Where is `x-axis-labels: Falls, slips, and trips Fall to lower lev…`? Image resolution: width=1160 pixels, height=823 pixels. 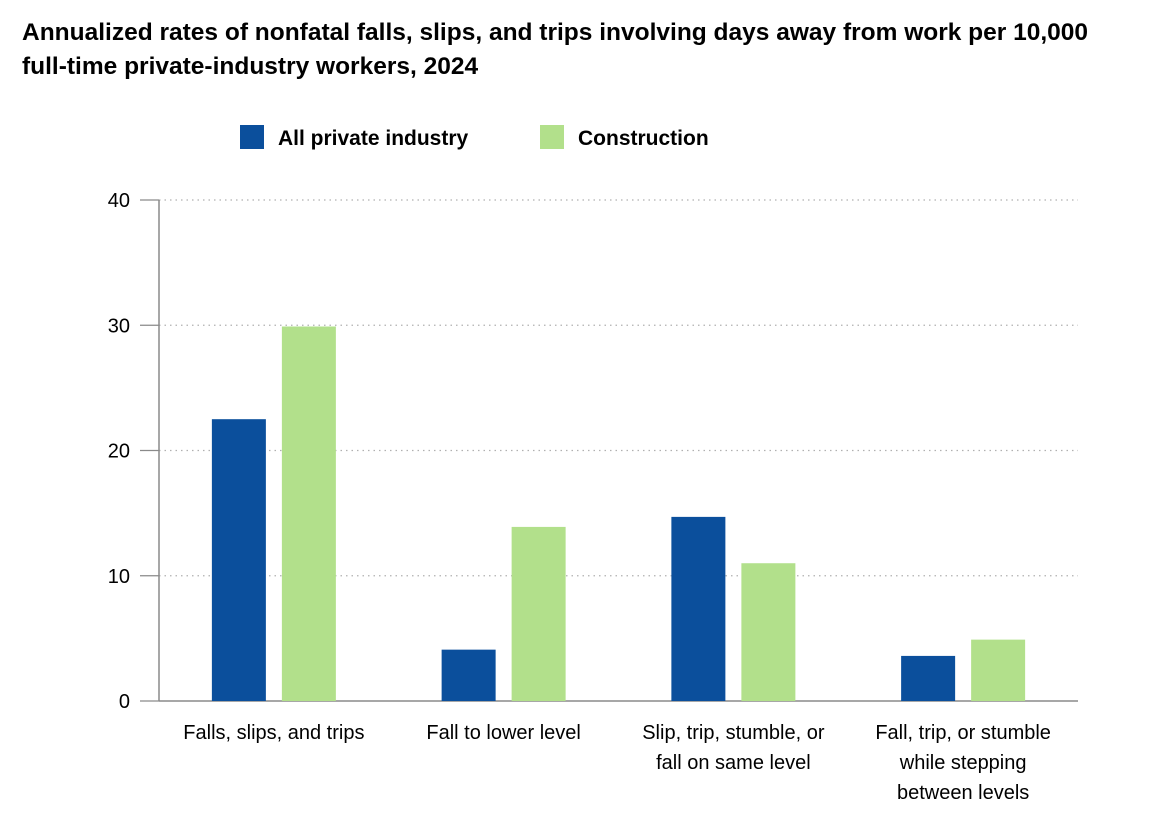
x-axis-labels: Falls, slips, and trips Fall to lower lev… is located at coordinates (617, 763).